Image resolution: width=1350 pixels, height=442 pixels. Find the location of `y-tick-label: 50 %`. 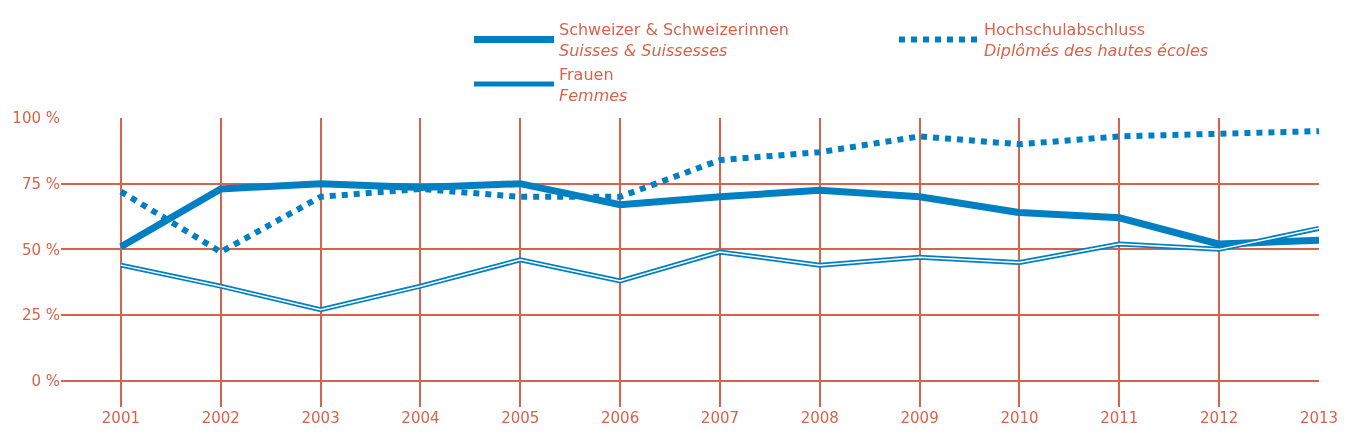

y-tick-label: 50 % is located at coordinates (40, 249).